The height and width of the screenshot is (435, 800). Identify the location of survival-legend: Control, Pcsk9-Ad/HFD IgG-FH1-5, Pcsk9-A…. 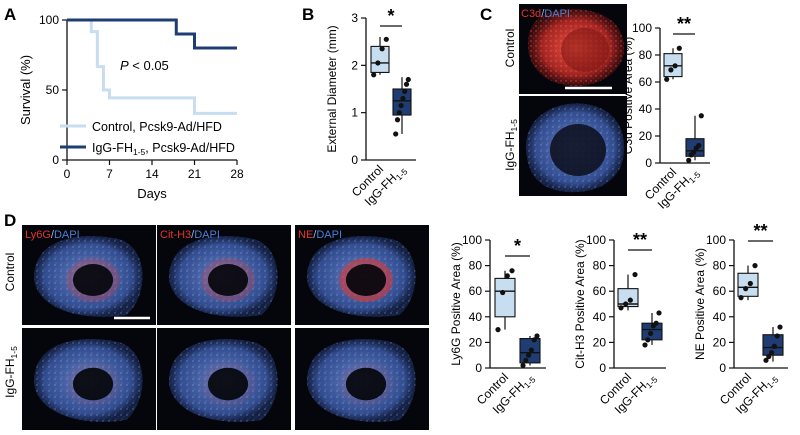
(147, 138).